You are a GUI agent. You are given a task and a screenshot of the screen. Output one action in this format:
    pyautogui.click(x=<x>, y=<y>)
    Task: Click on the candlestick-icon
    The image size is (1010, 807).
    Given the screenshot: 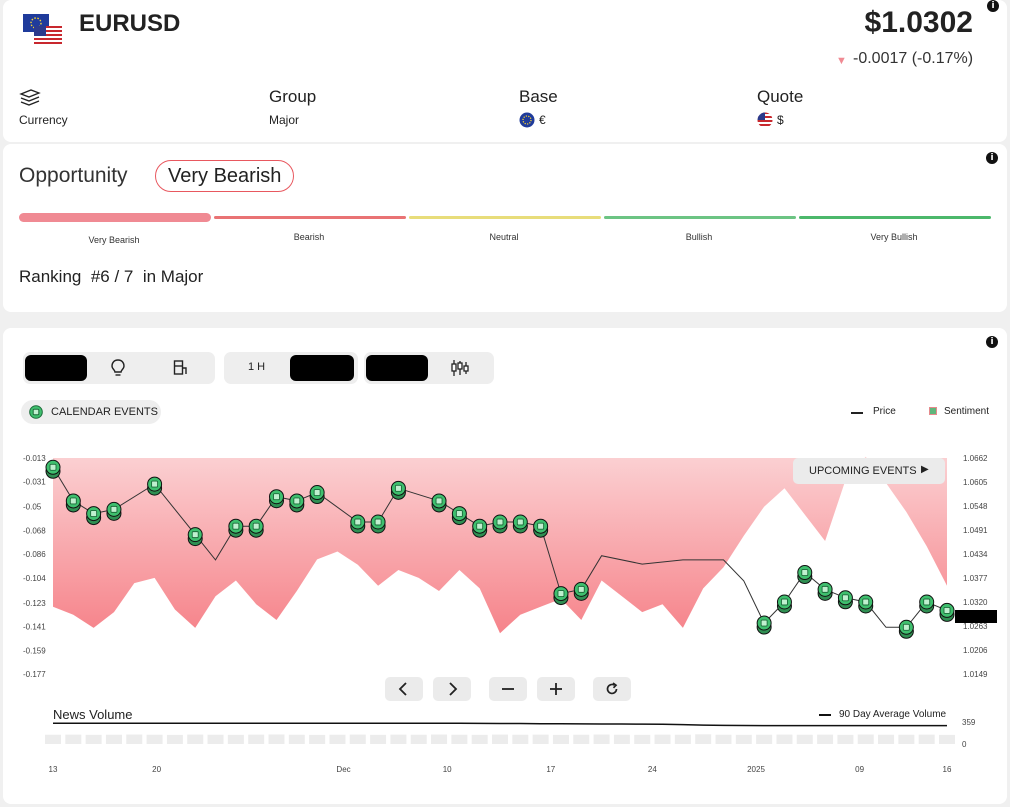 What is the action you would take?
    pyautogui.click(x=460, y=368)
    